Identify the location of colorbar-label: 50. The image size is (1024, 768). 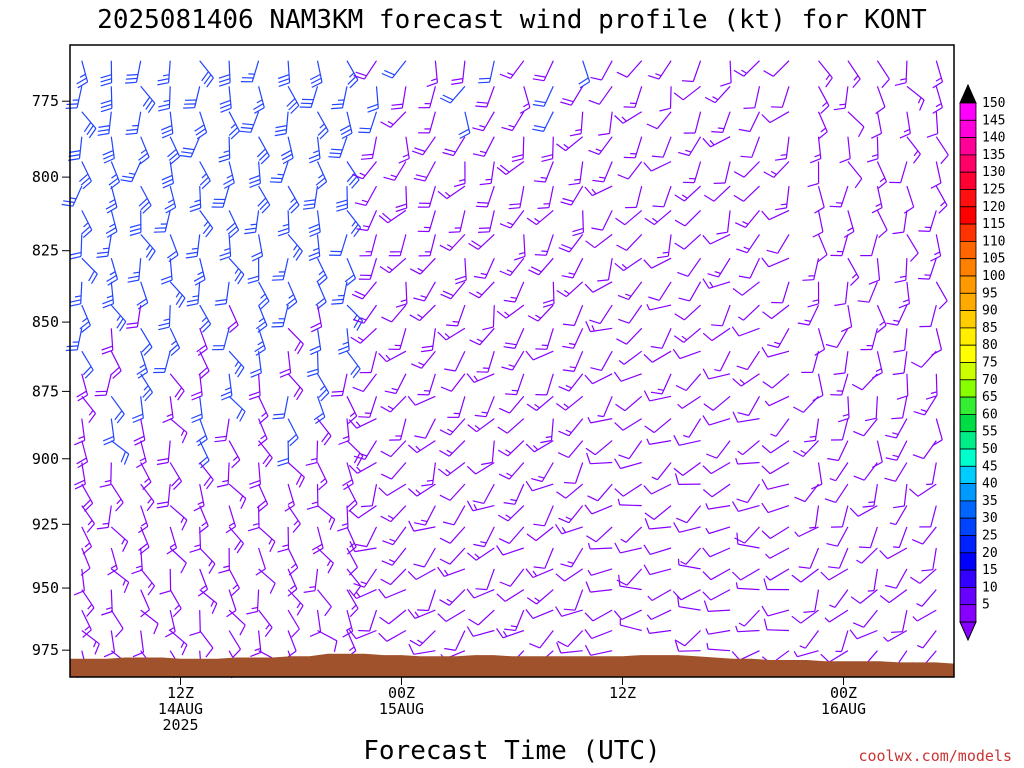
(990, 449).